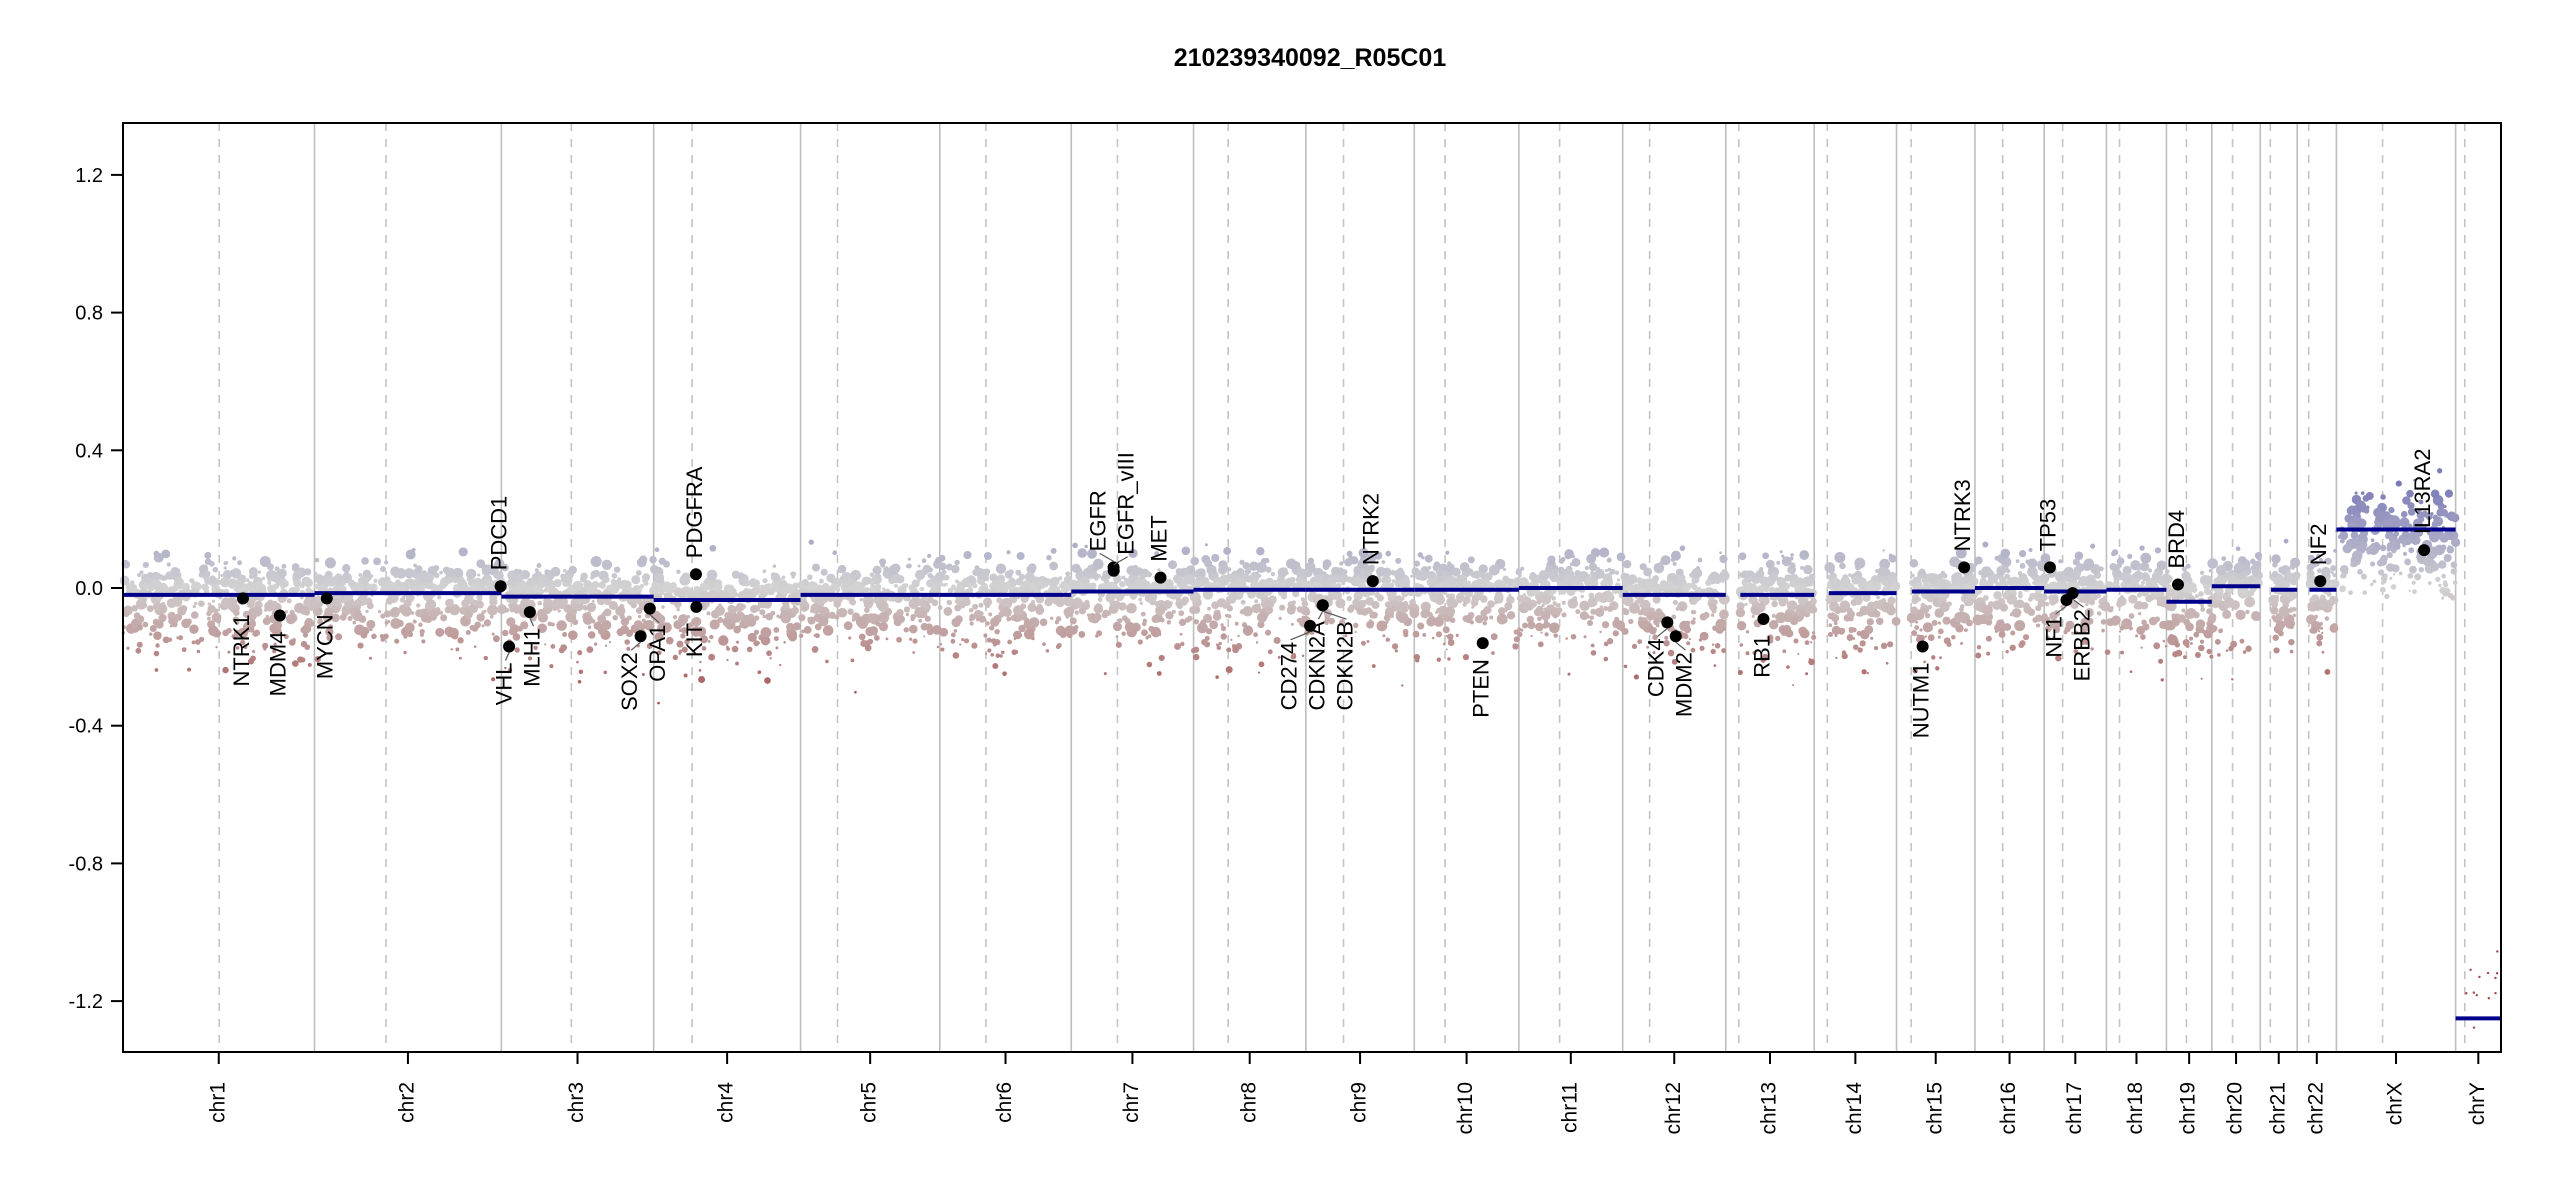 The height and width of the screenshot is (1200, 2550). I want to click on x-tick-label: chr22, so click(2315, 1108).